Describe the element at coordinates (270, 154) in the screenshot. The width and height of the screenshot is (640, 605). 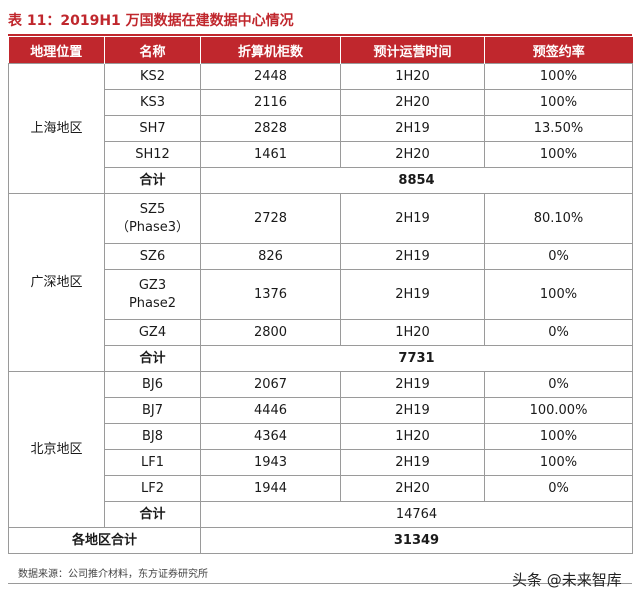
I see `dc-cabinets: 1461` at that location.